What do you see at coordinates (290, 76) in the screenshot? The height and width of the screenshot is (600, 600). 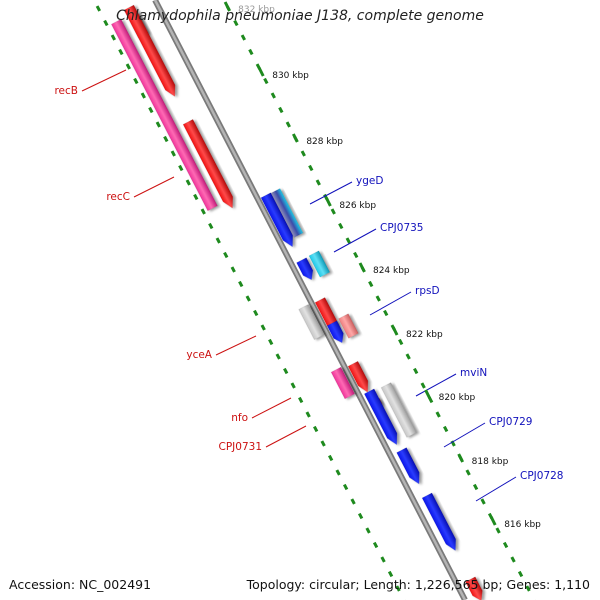 I see `kbp-tick-label: 830 kbp` at bounding box center [290, 76].